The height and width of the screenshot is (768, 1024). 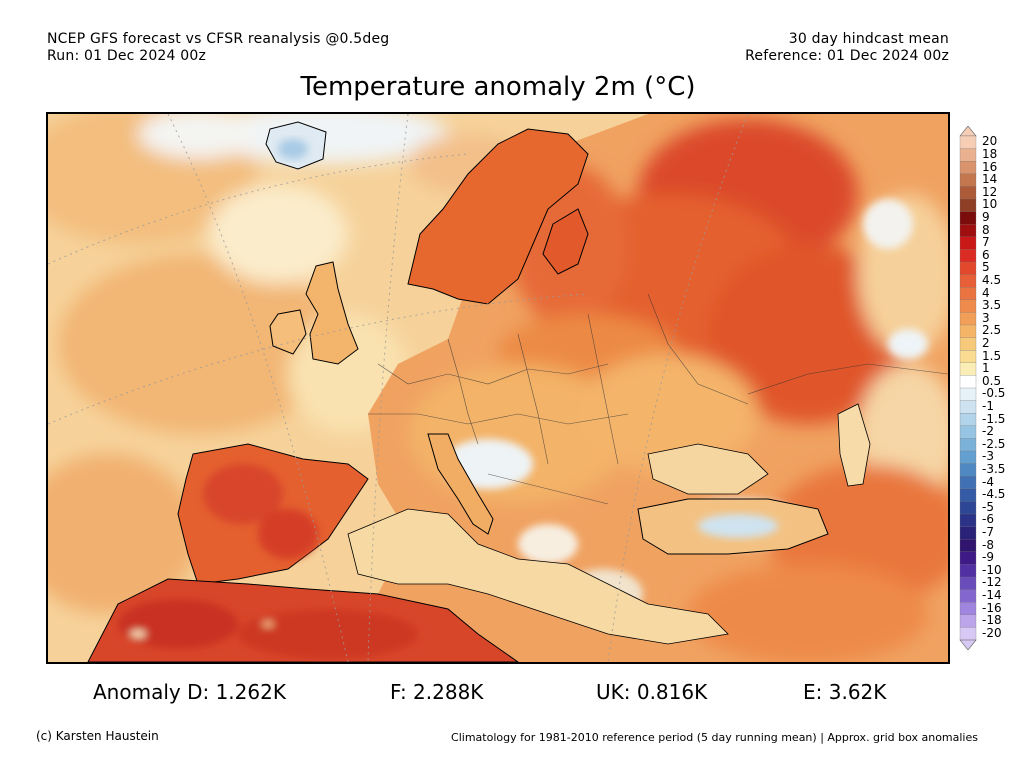 What do you see at coordinates (992, 330) in the screenshot?
I see `colorbar-tick-label: 2.5` at bounding box center [992, 330].